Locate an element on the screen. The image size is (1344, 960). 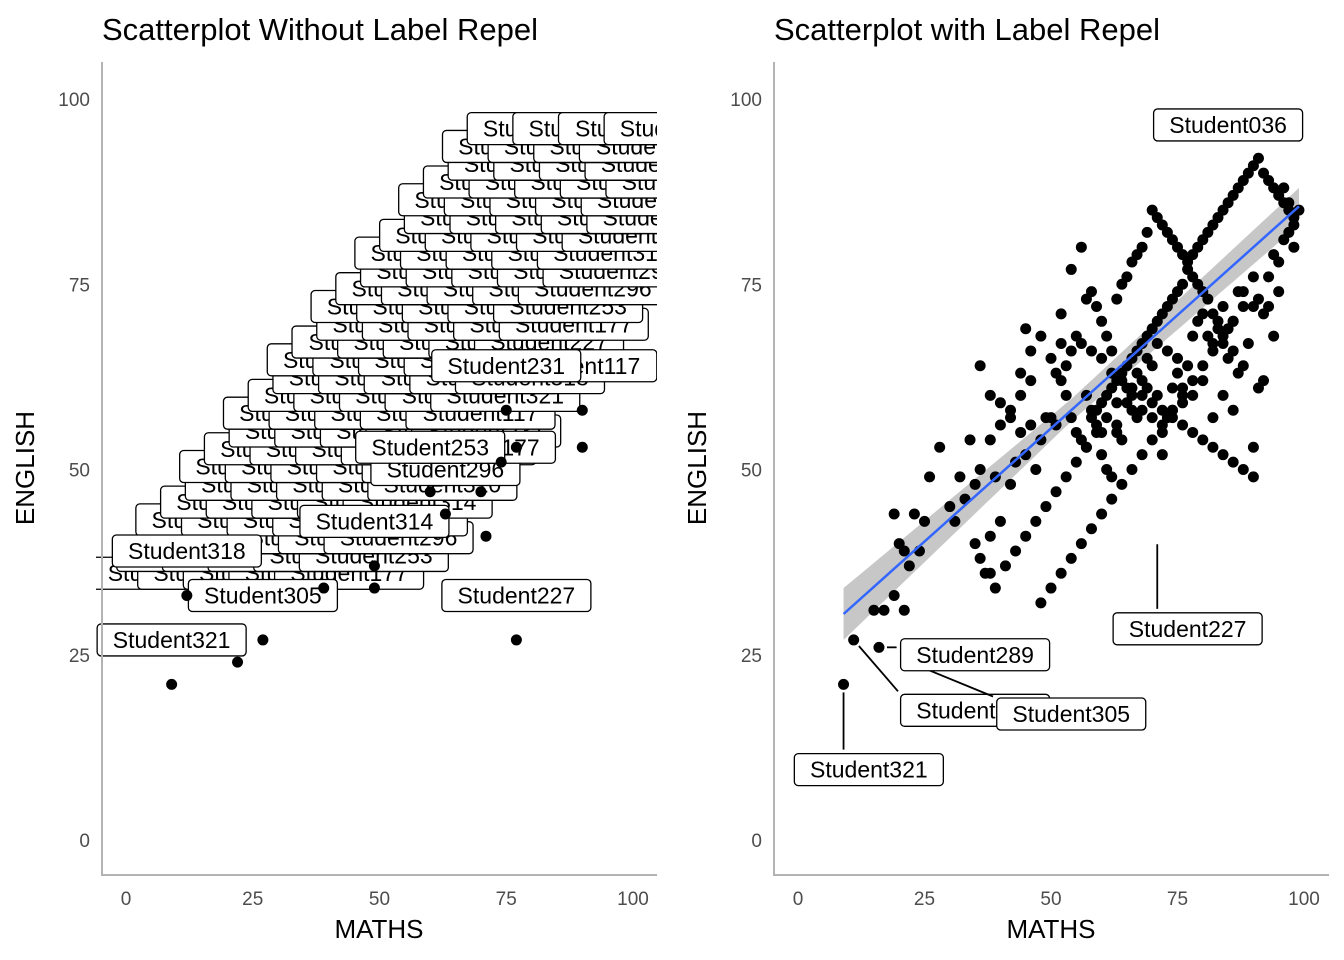
svg-text: Student318 is located at coordinates (187, 551).